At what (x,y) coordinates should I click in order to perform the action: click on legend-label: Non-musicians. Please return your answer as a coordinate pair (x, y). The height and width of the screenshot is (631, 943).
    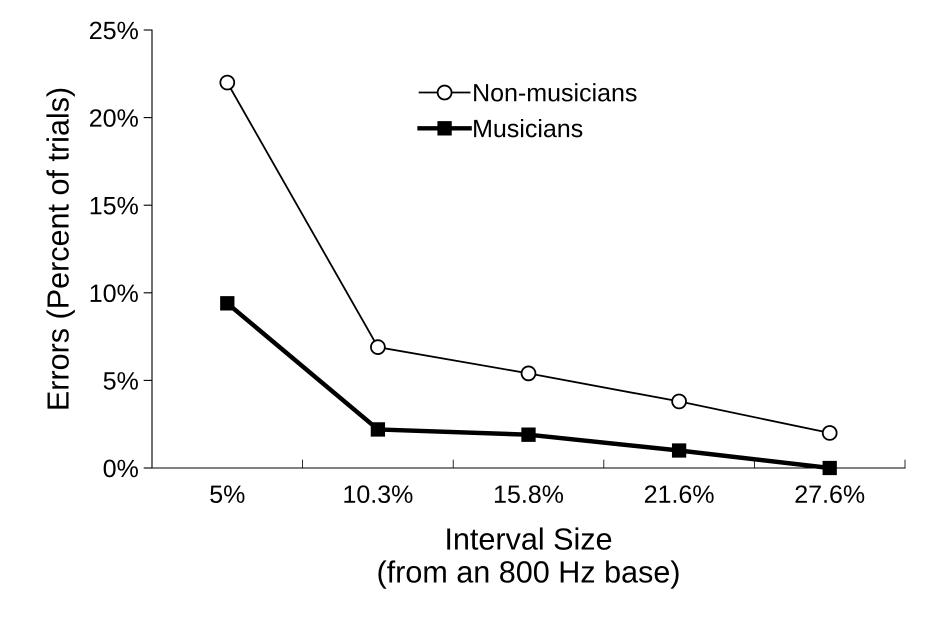
    Looking at the image, I should click on (555, 92).